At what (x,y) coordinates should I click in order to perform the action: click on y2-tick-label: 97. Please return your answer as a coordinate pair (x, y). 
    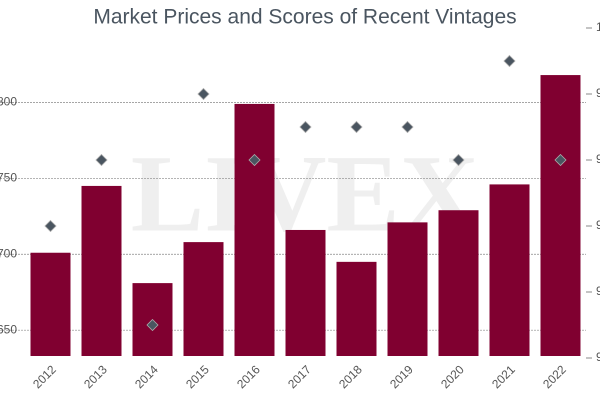
    Looking at the image, I should click on (598, 225).